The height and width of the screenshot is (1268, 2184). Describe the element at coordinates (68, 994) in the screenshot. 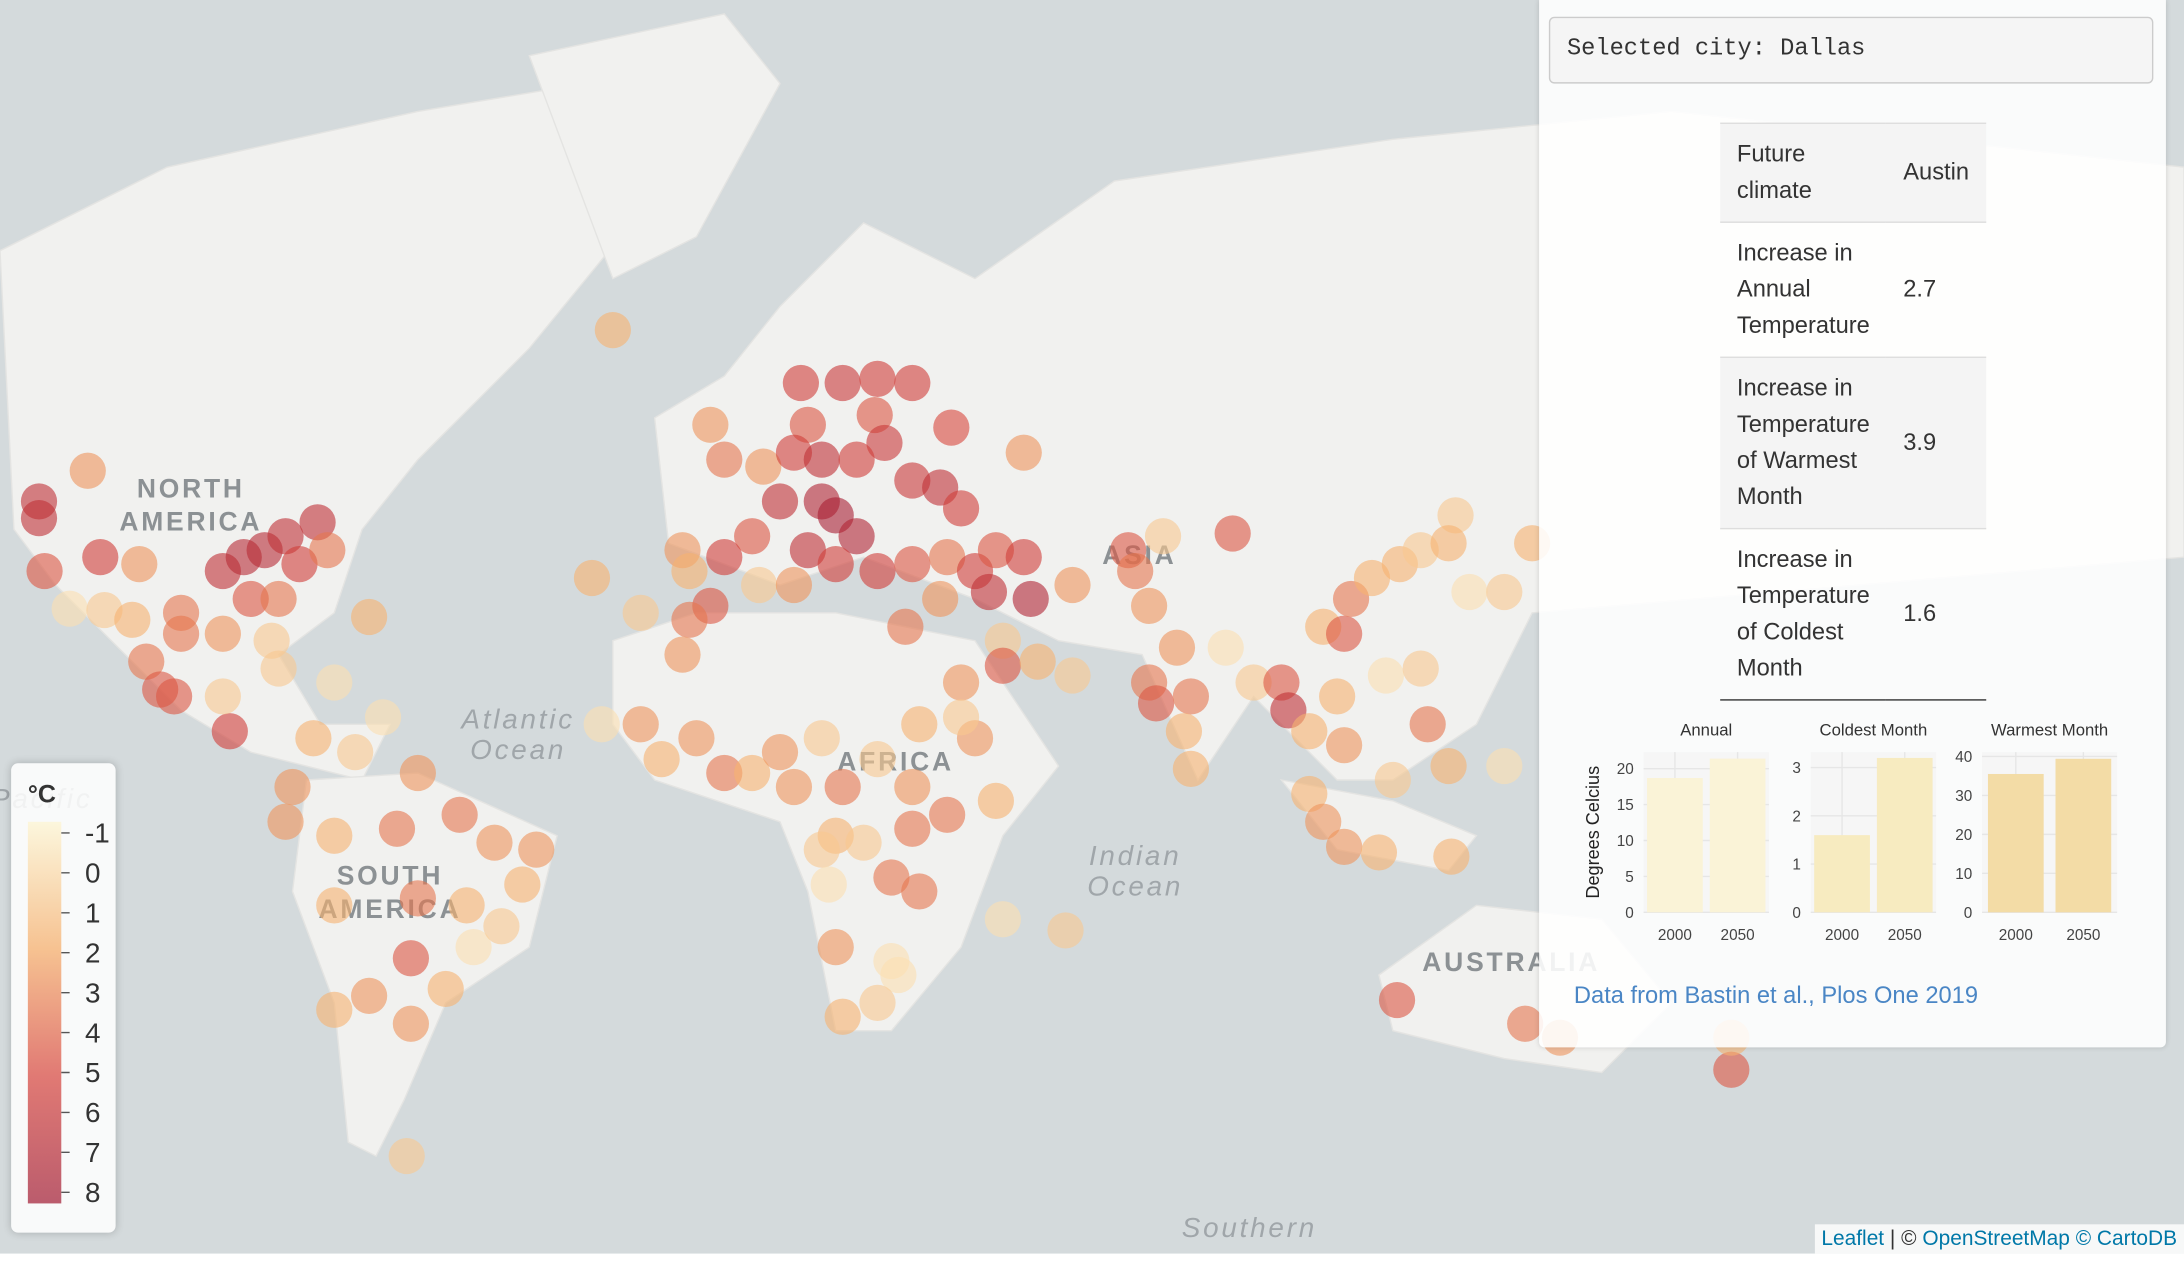

I see `legend-scale: °C -1 0 1 2 3 4 5 6 7 8` at that location.